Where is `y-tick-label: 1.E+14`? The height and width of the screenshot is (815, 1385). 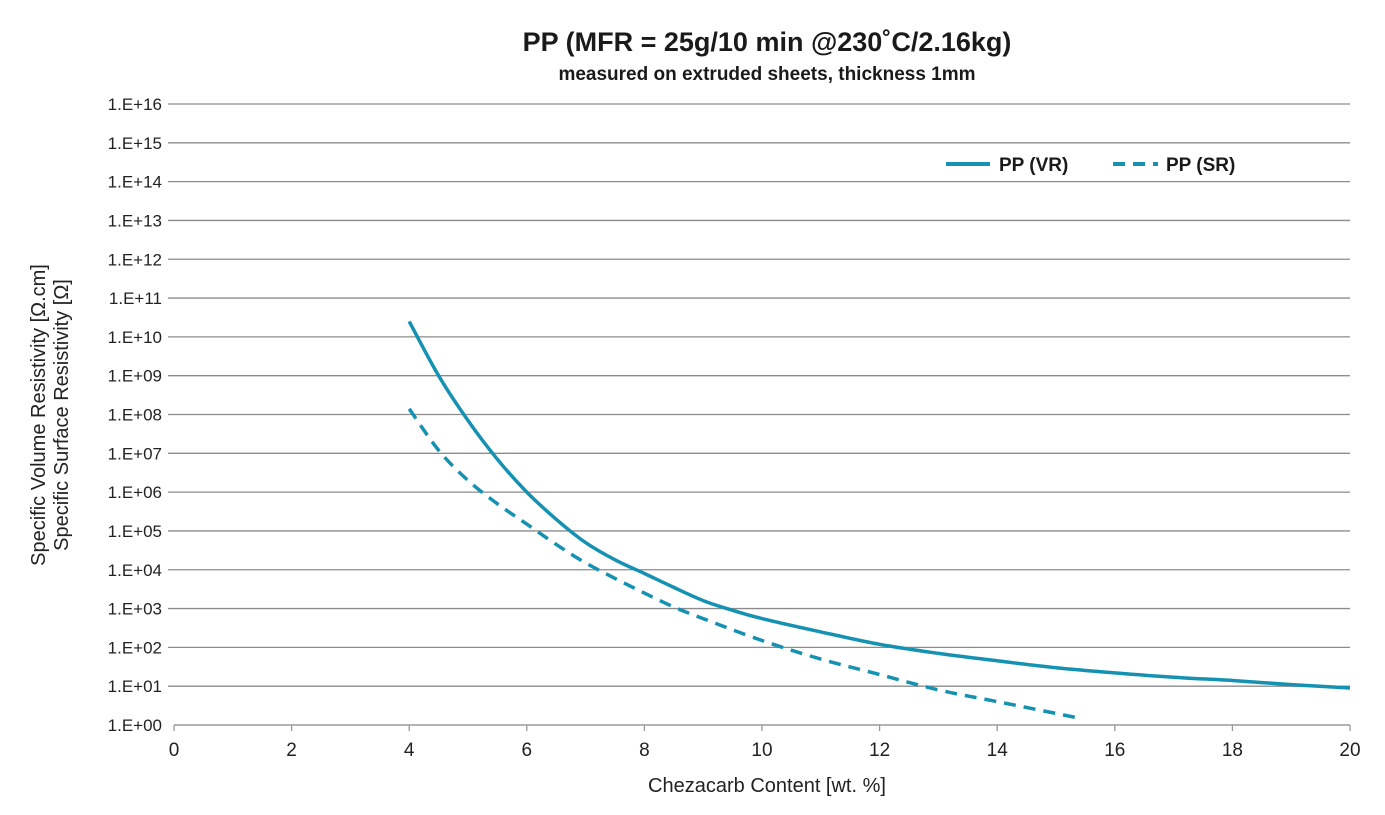 y-tick-label: 1.E+14 is located at coordinates (135, 182).